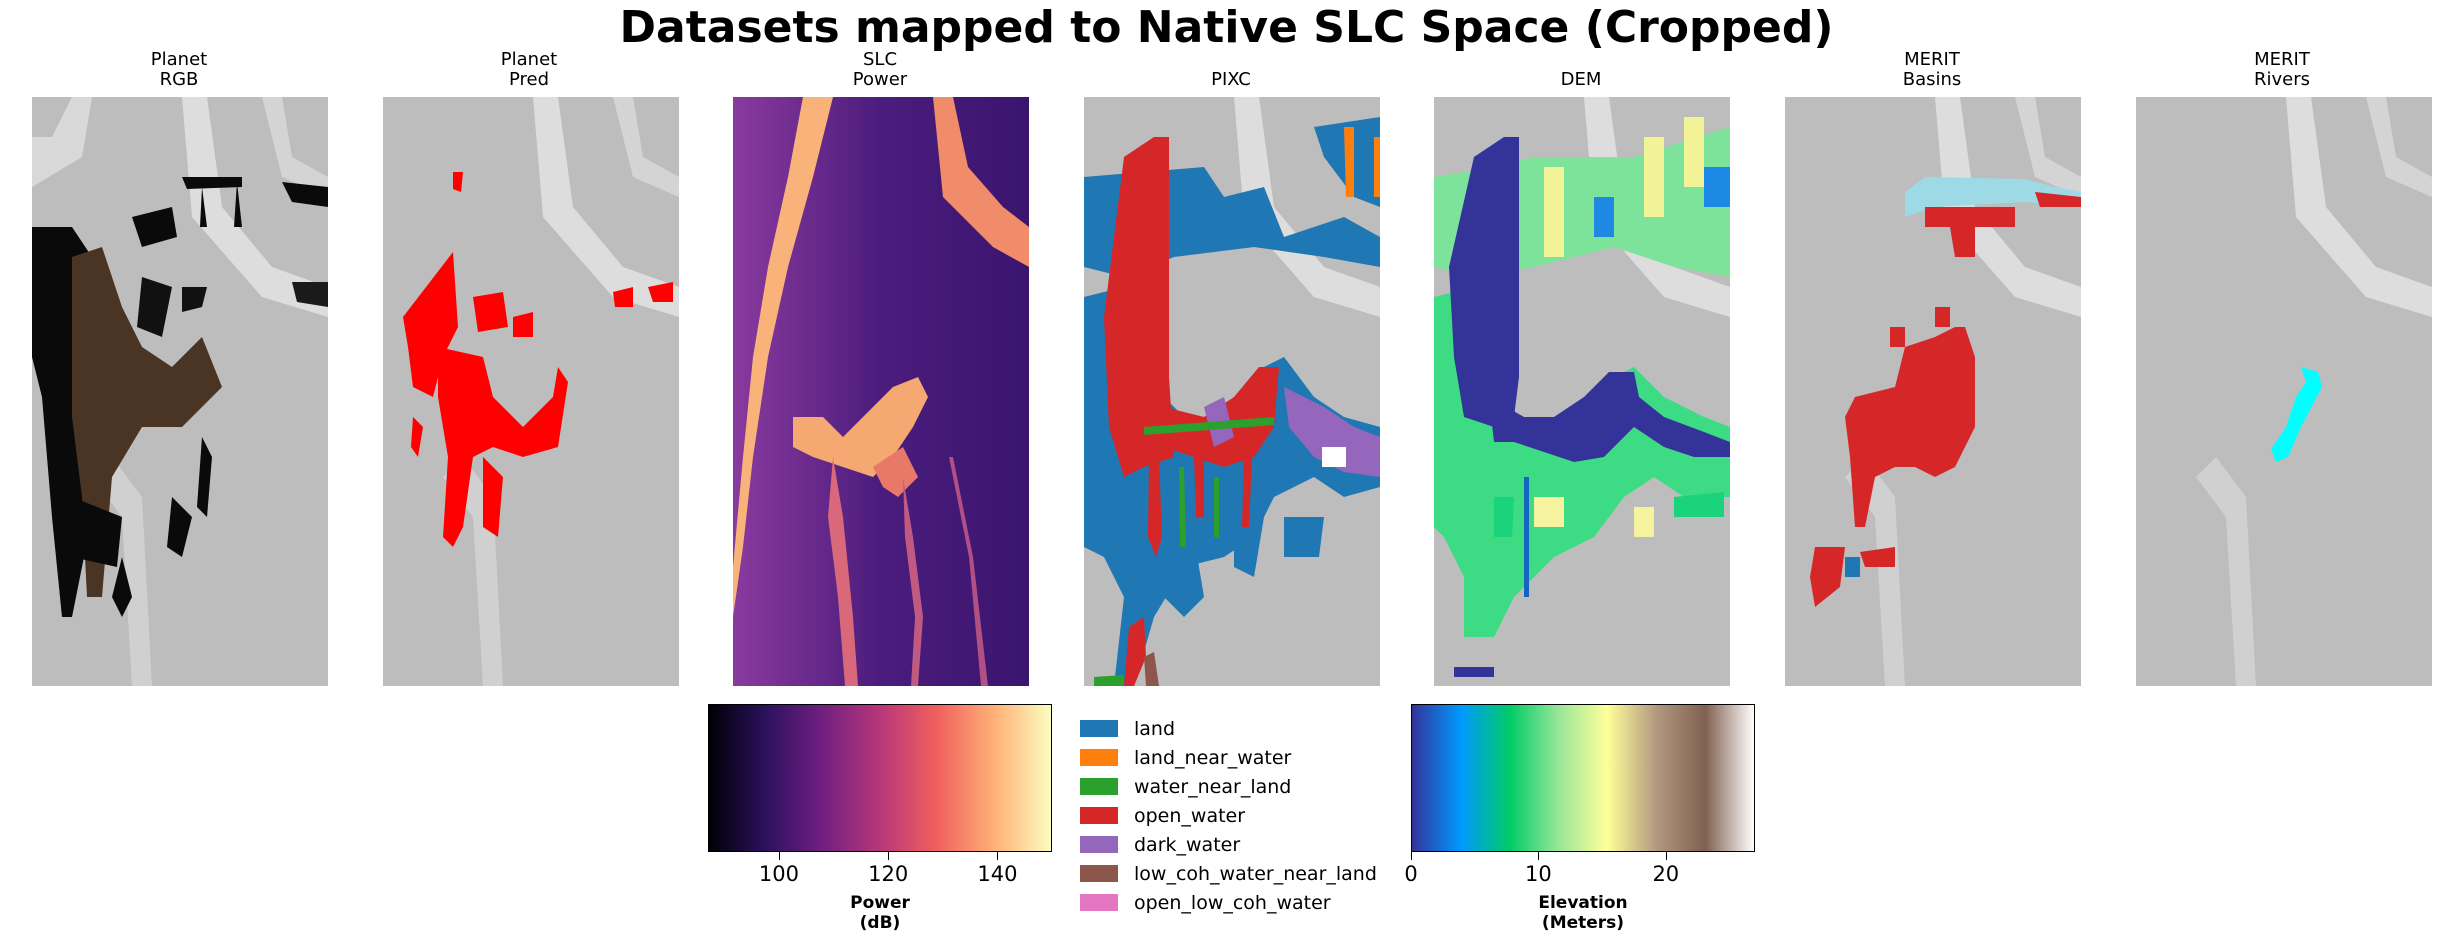  Describe the element at coordinates (1583, 778) in the screenshot. I see `elevation-colorbar` at that location.